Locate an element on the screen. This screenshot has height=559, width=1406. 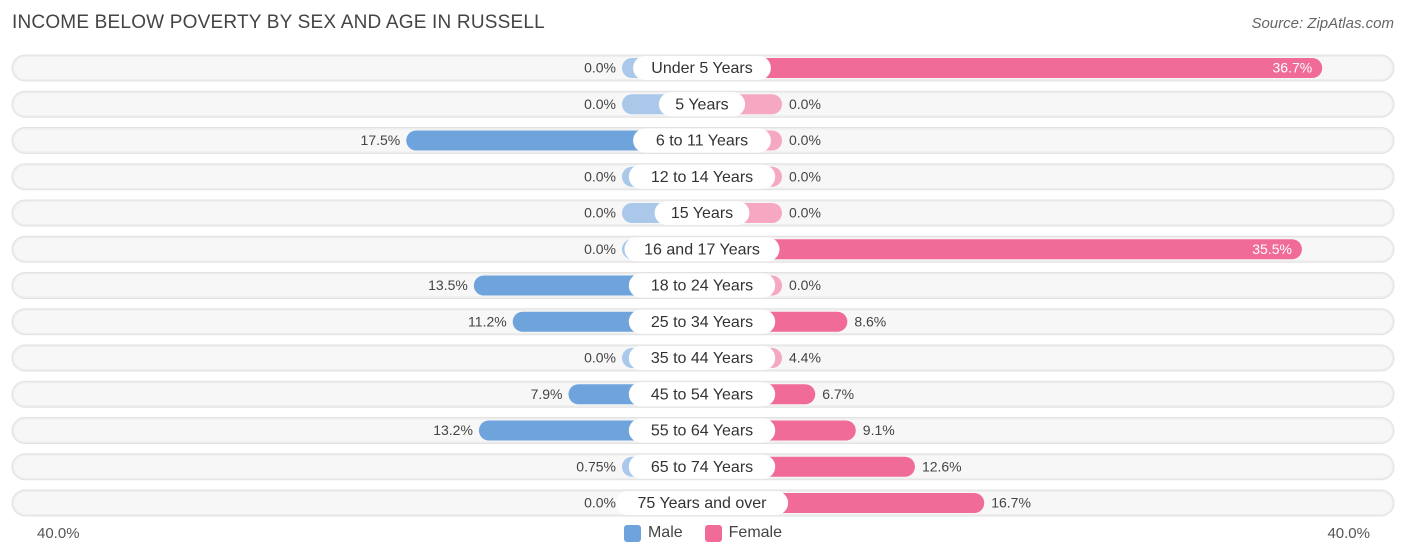
category-label: 45 to 54 Years is located at coordinates (702, 394).